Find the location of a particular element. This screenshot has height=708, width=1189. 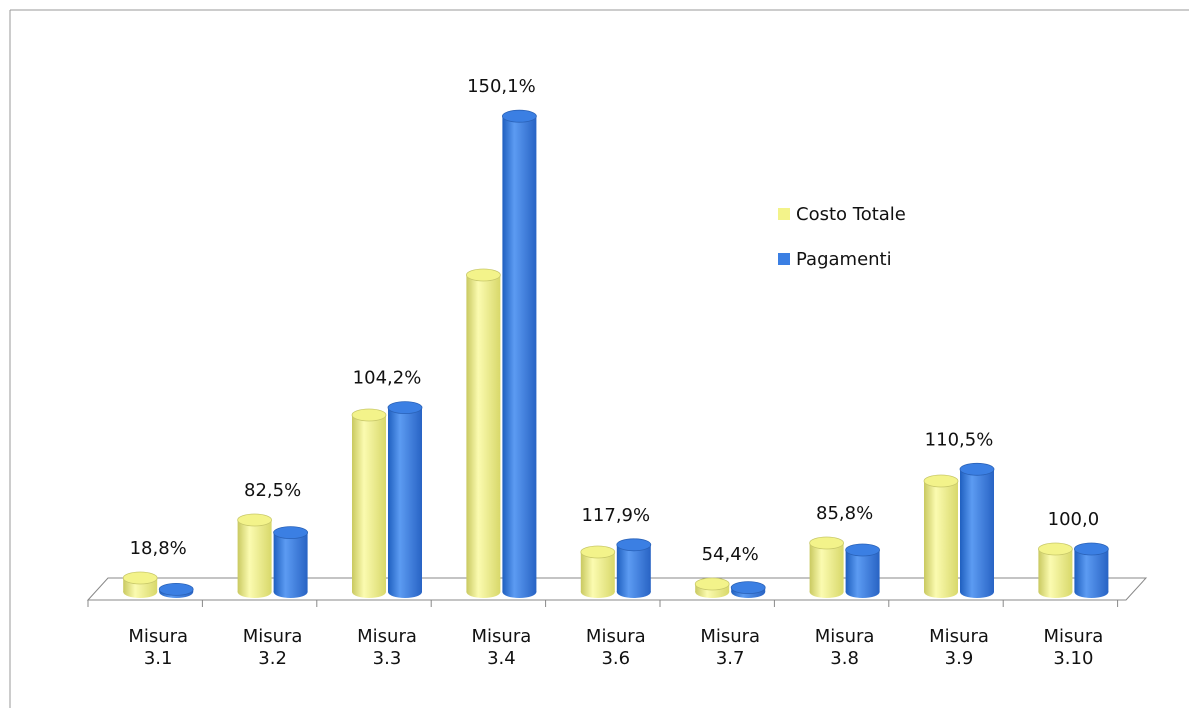

data-label: 54,4% is located at coordinates (730, 554).